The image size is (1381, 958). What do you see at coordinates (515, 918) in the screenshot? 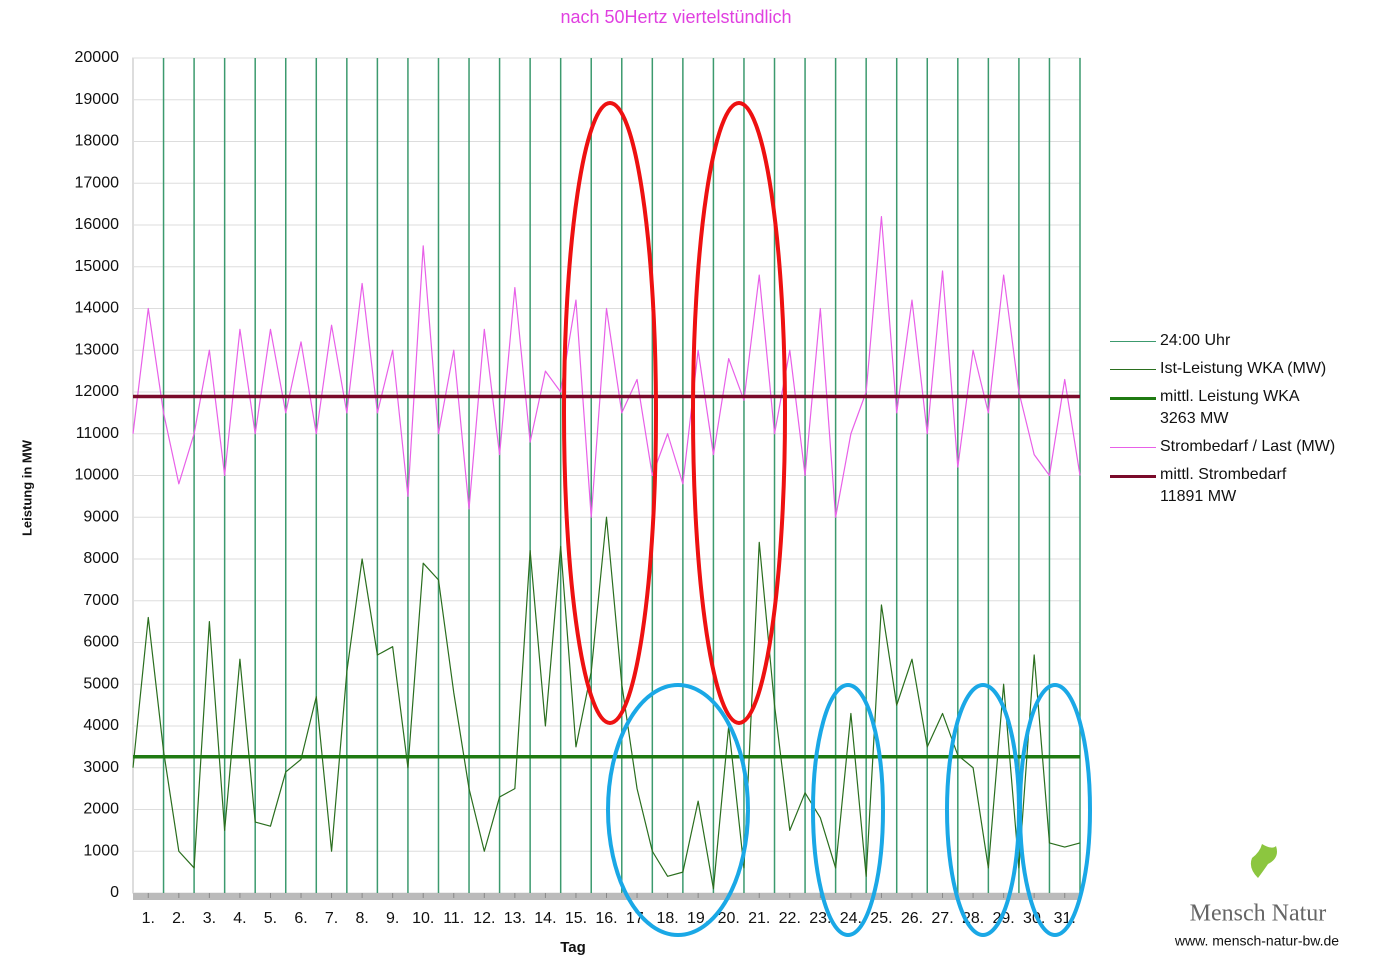
I see `x-tick-label: 13.` at bounding box center [515, 918].